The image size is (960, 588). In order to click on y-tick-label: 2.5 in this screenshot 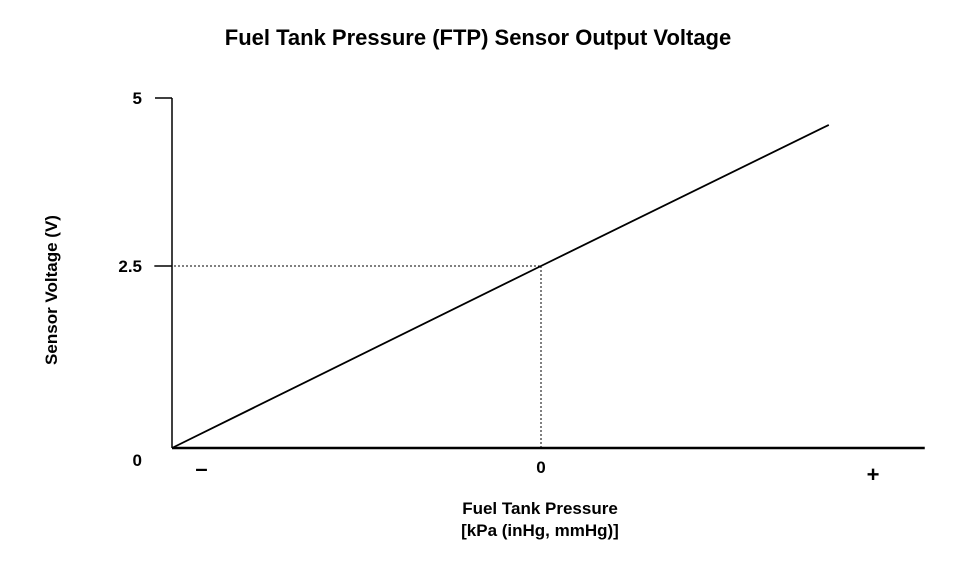, I will do `click(130, 266)`.